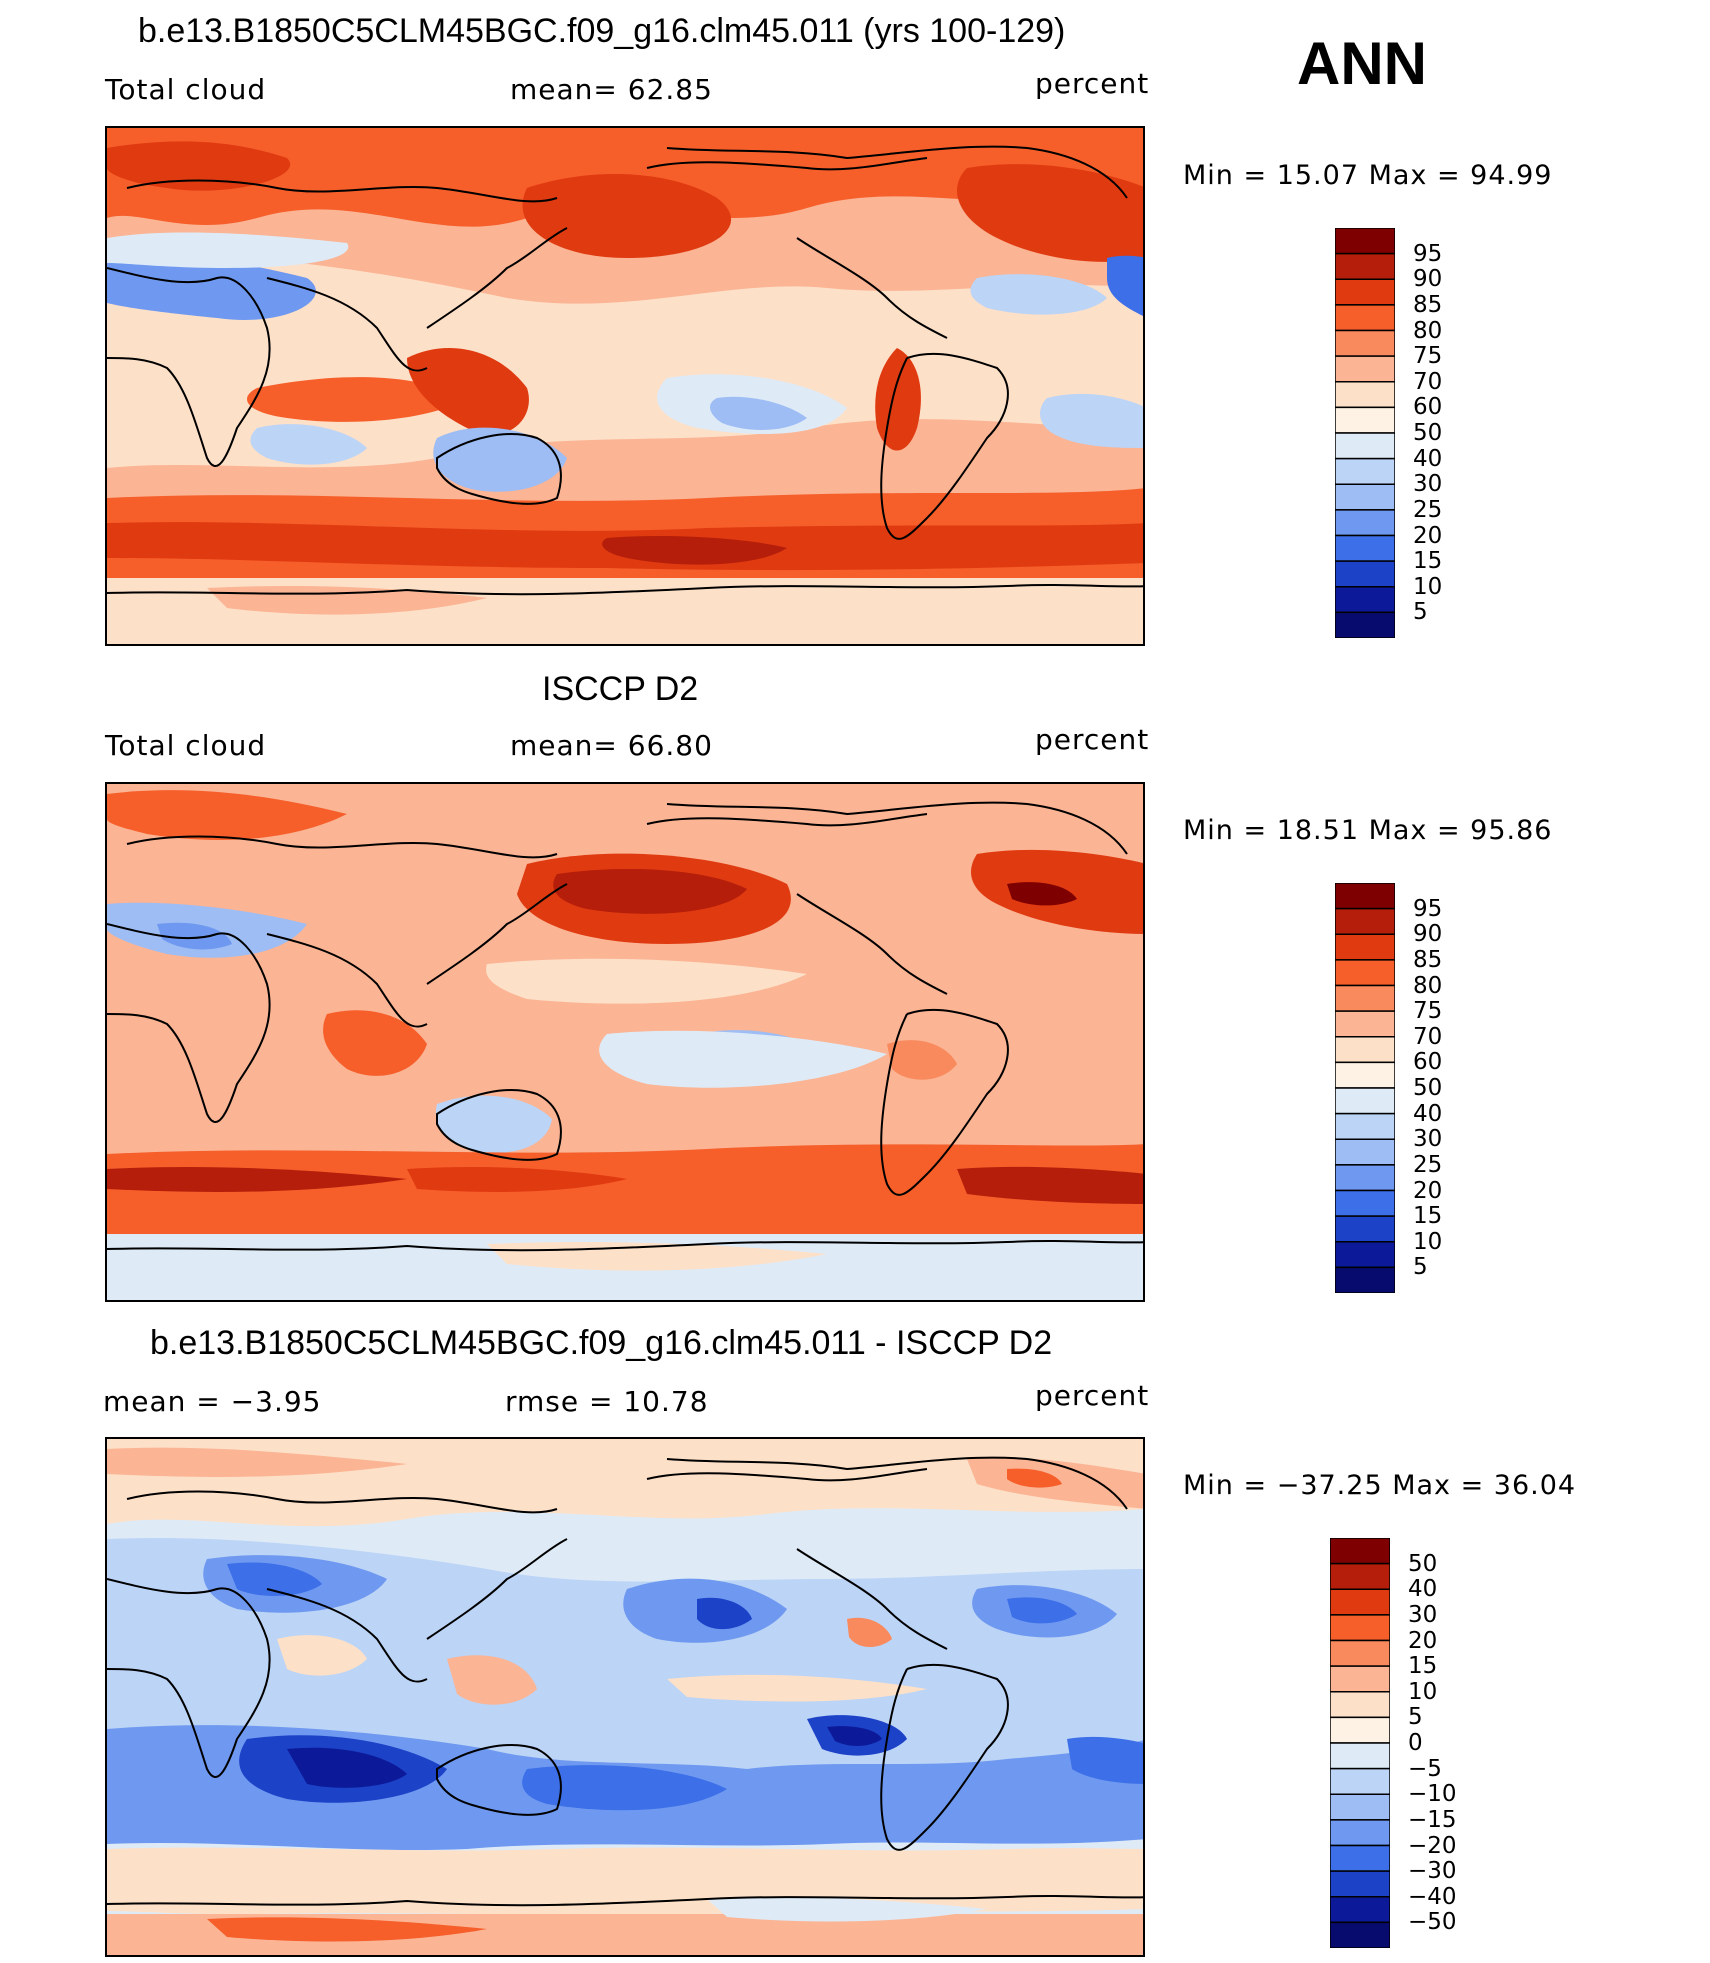 This screenshot has height=1963, width=1710. What do you see at coordinates (1432, 1871) in the screenshot?
I see `colorbar-tick-label: −30` at bounding box center [1432, 1871].